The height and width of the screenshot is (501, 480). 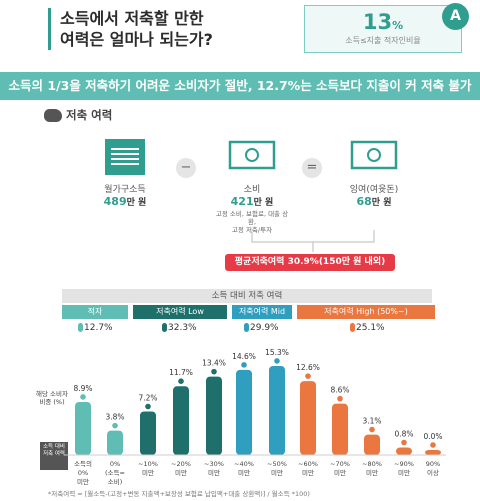 I want to click on category-label: ~80%, so click(x=372, y=464).